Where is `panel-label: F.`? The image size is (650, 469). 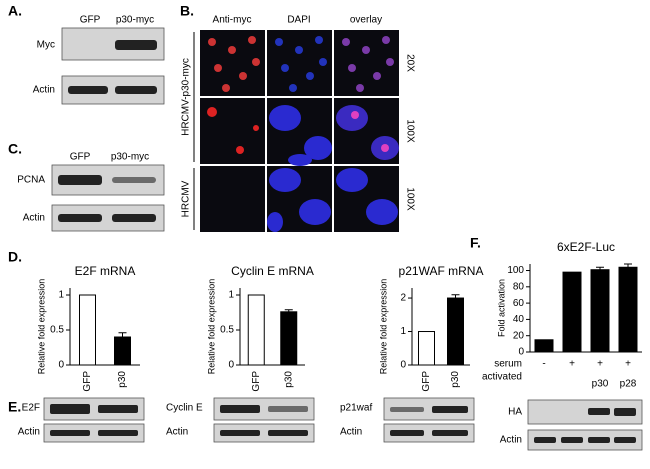
panel-label: F. is located at coordinates (475, 243).